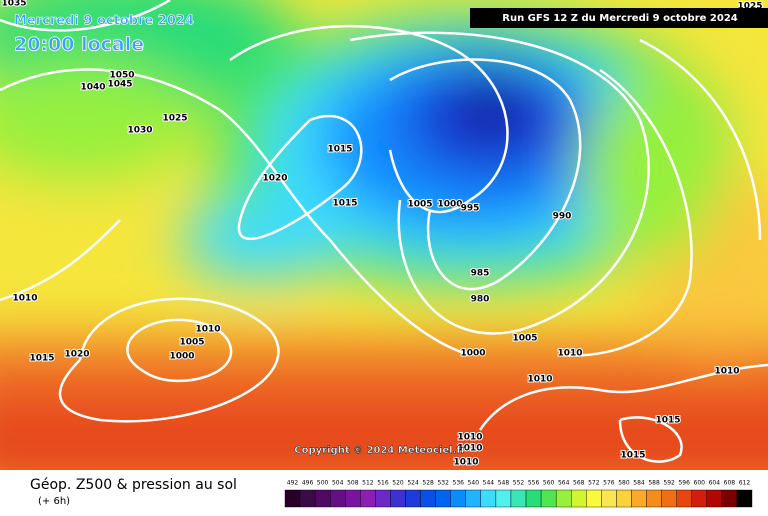  What do you see at coordinates (79, 45) in the screenshot?
I see `map-time: 20:00 locale` at bounding box center [79, 45].